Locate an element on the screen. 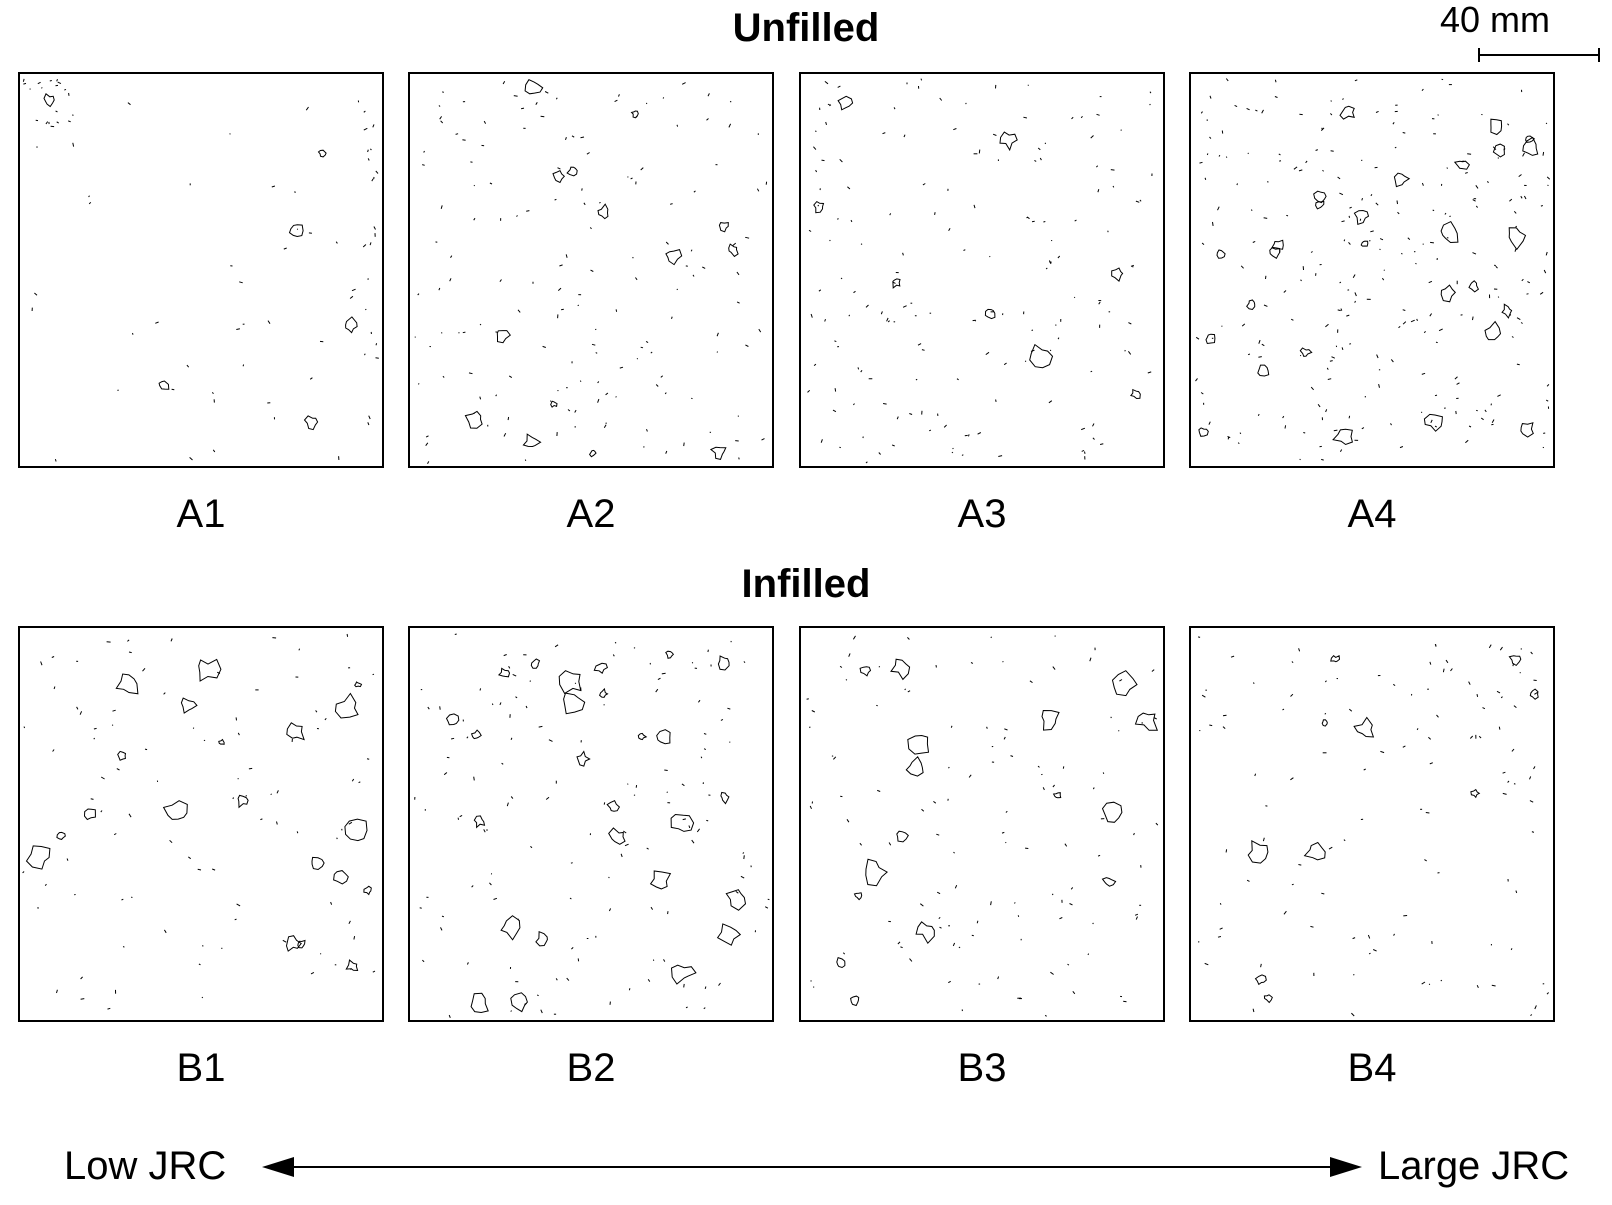  panel-b4 is located at coordinates (1372, 824).